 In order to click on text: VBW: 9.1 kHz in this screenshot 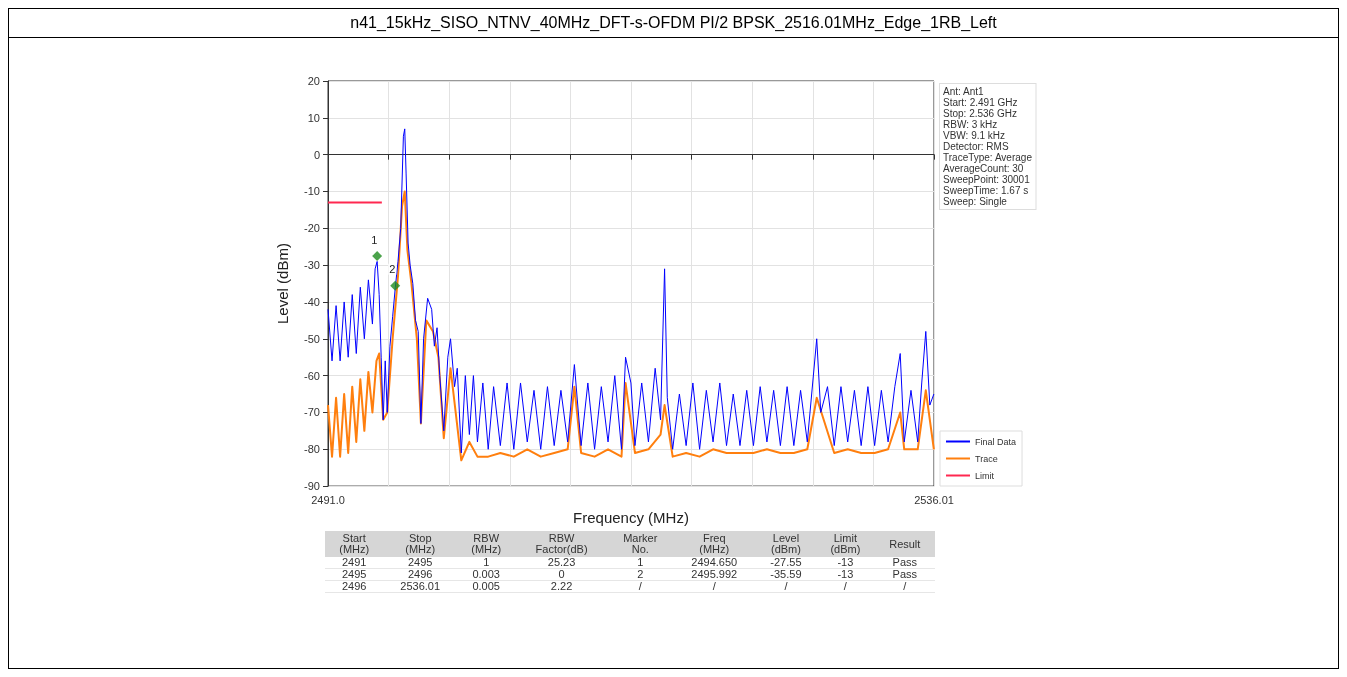, I will do `click(974, 135)`.